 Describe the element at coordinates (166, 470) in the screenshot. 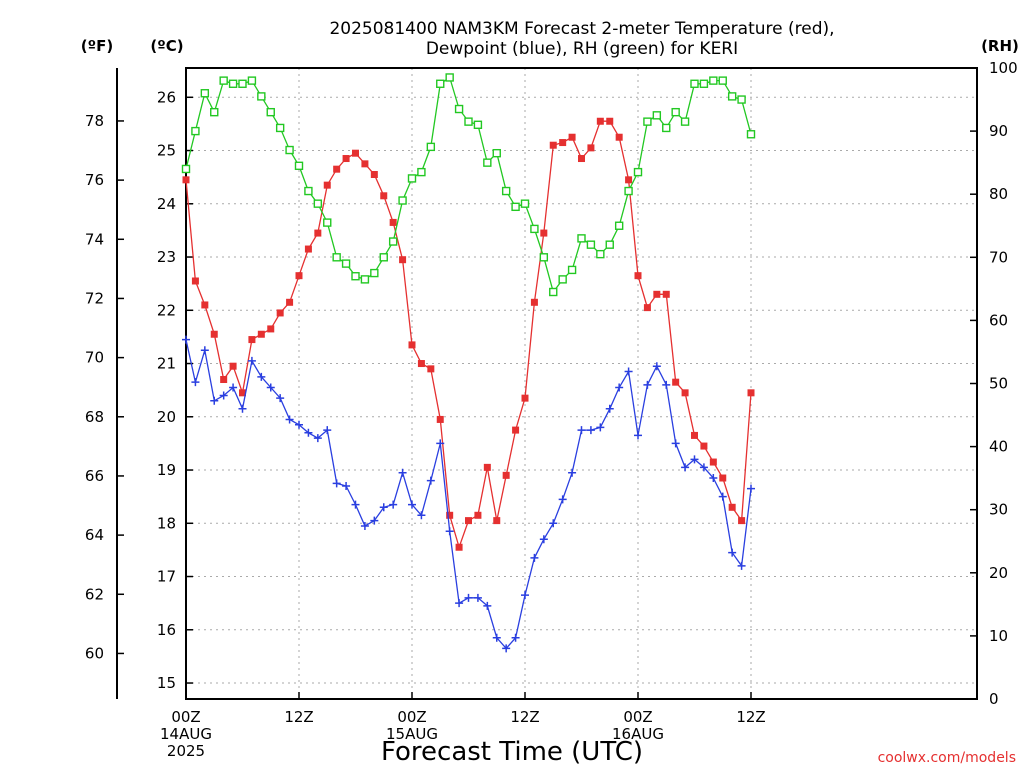

I see `celsius-tick-label: 19` at that location.